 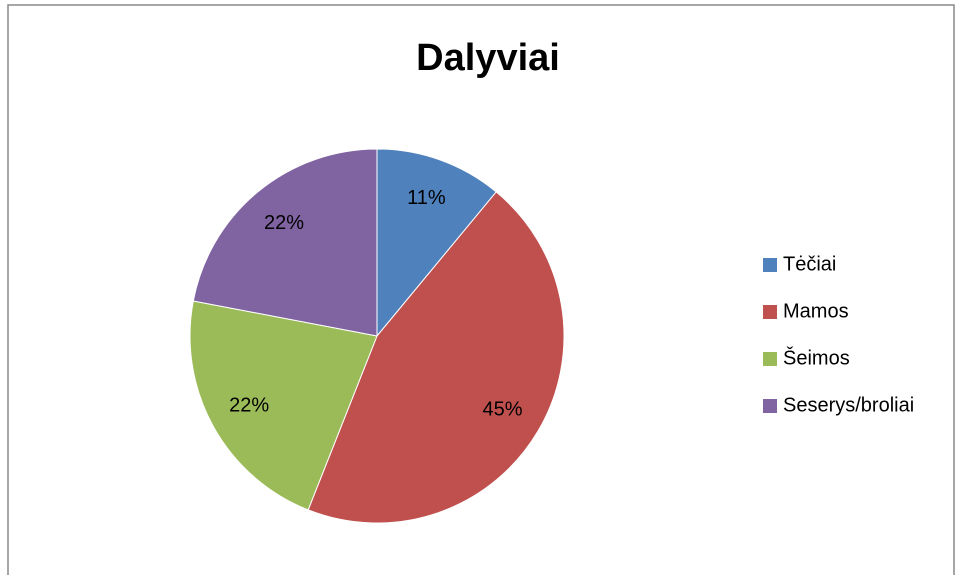 I want to click on legend-label: Seserys/broliai, so click(x=848, y=405).